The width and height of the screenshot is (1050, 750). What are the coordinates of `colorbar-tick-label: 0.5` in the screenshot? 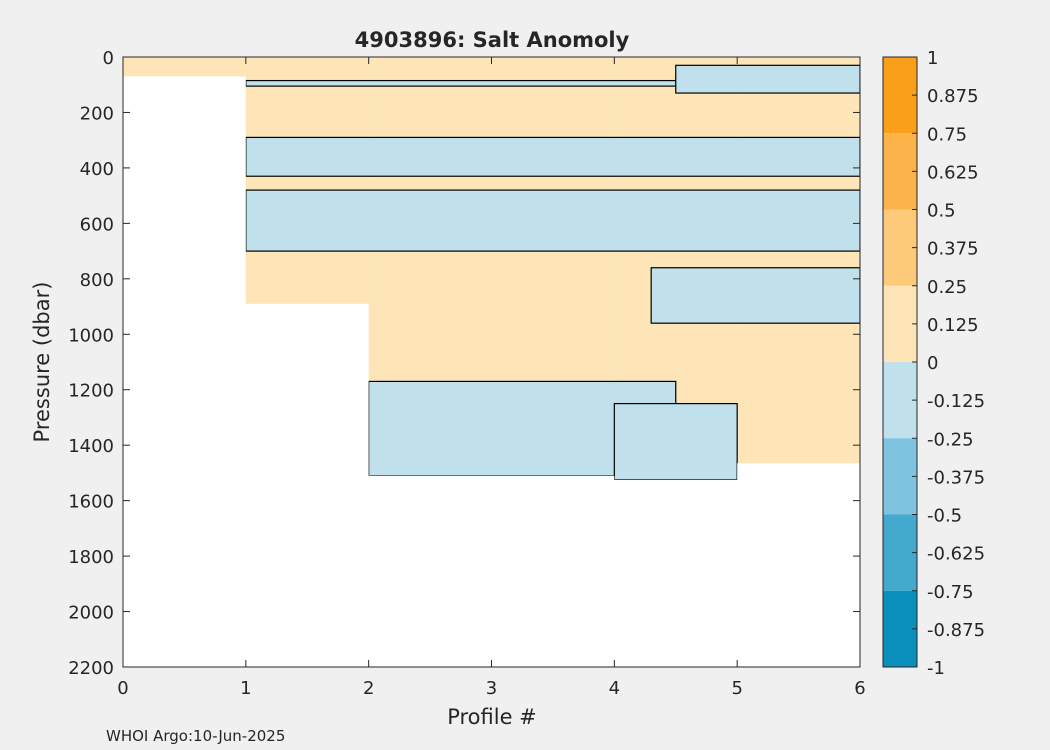 It's located at (941, 211).